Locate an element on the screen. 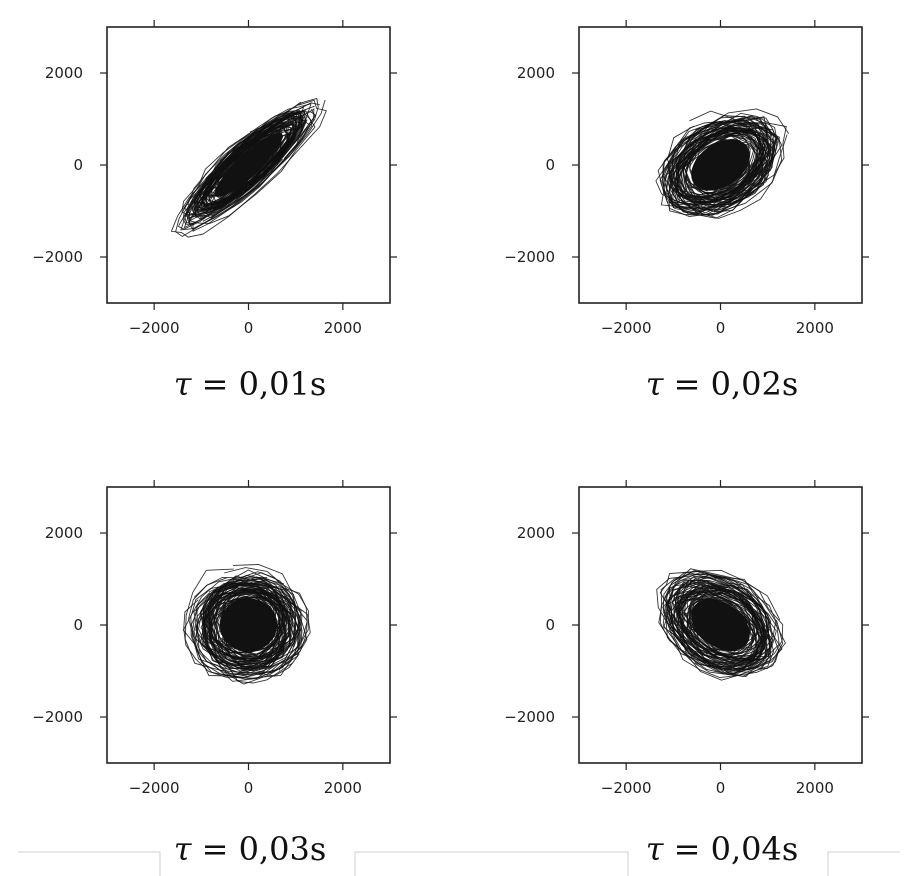 This screenshot has width=912, height=876. tau-value: = 0,03s is located at coordinates (258, 849).